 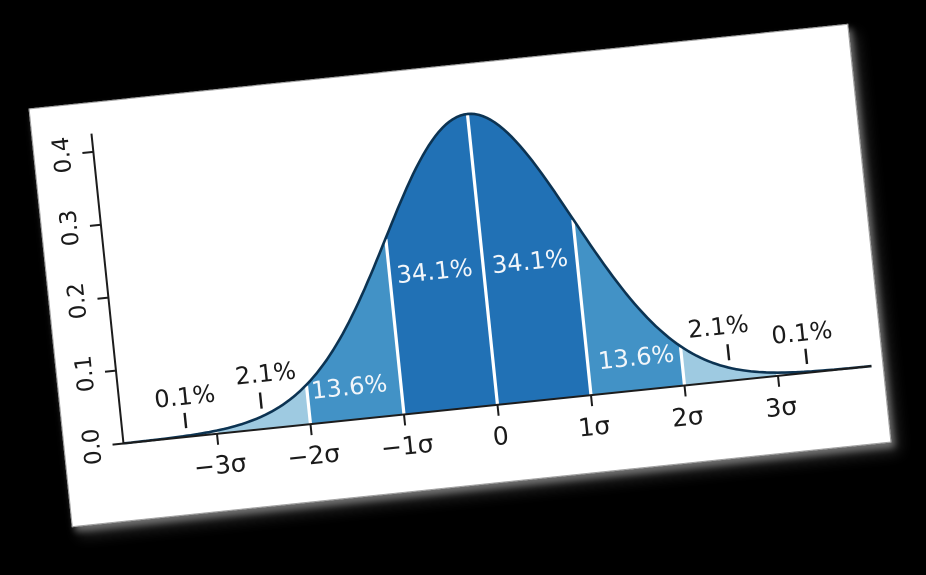 I want to click on sigma-separator--2, so click(x=308, y=405).